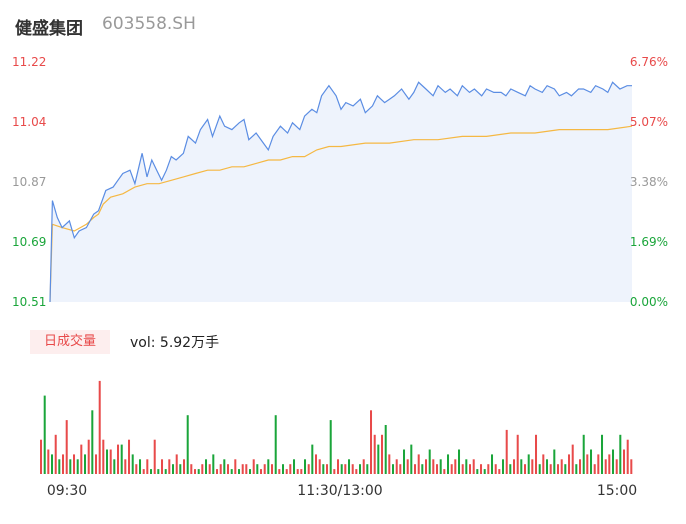 The width and height of the screenshot is (686, 524). Describe the element at coordinates (29, 122) in the screenshot. I see `y-tick-left: 11.04` at that location.